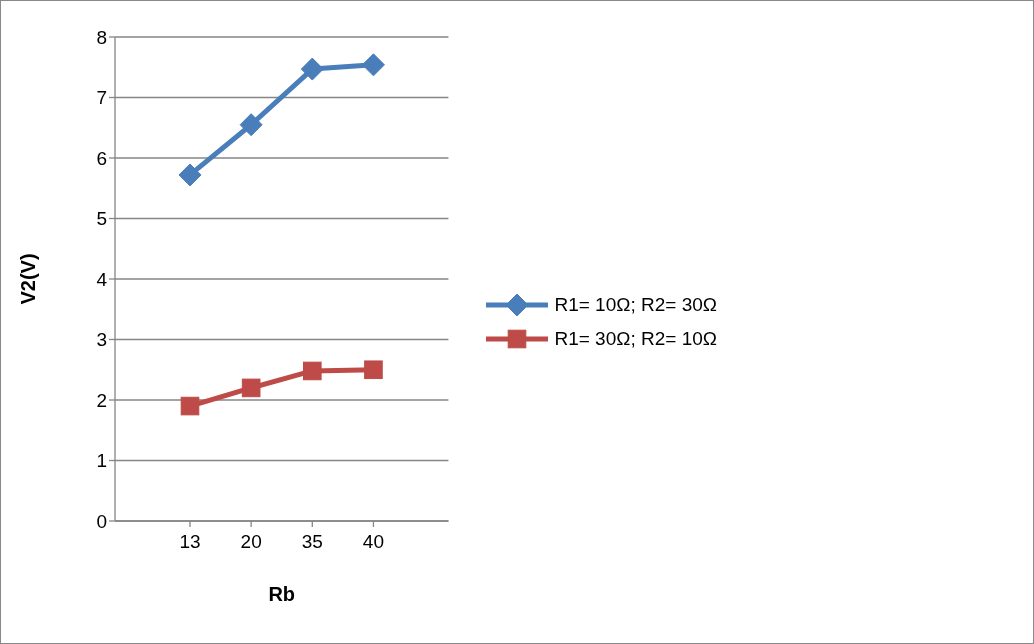 This screenshot has height=644, width=1034. I want to click on y-tick-label: 8, so click(101, 37).